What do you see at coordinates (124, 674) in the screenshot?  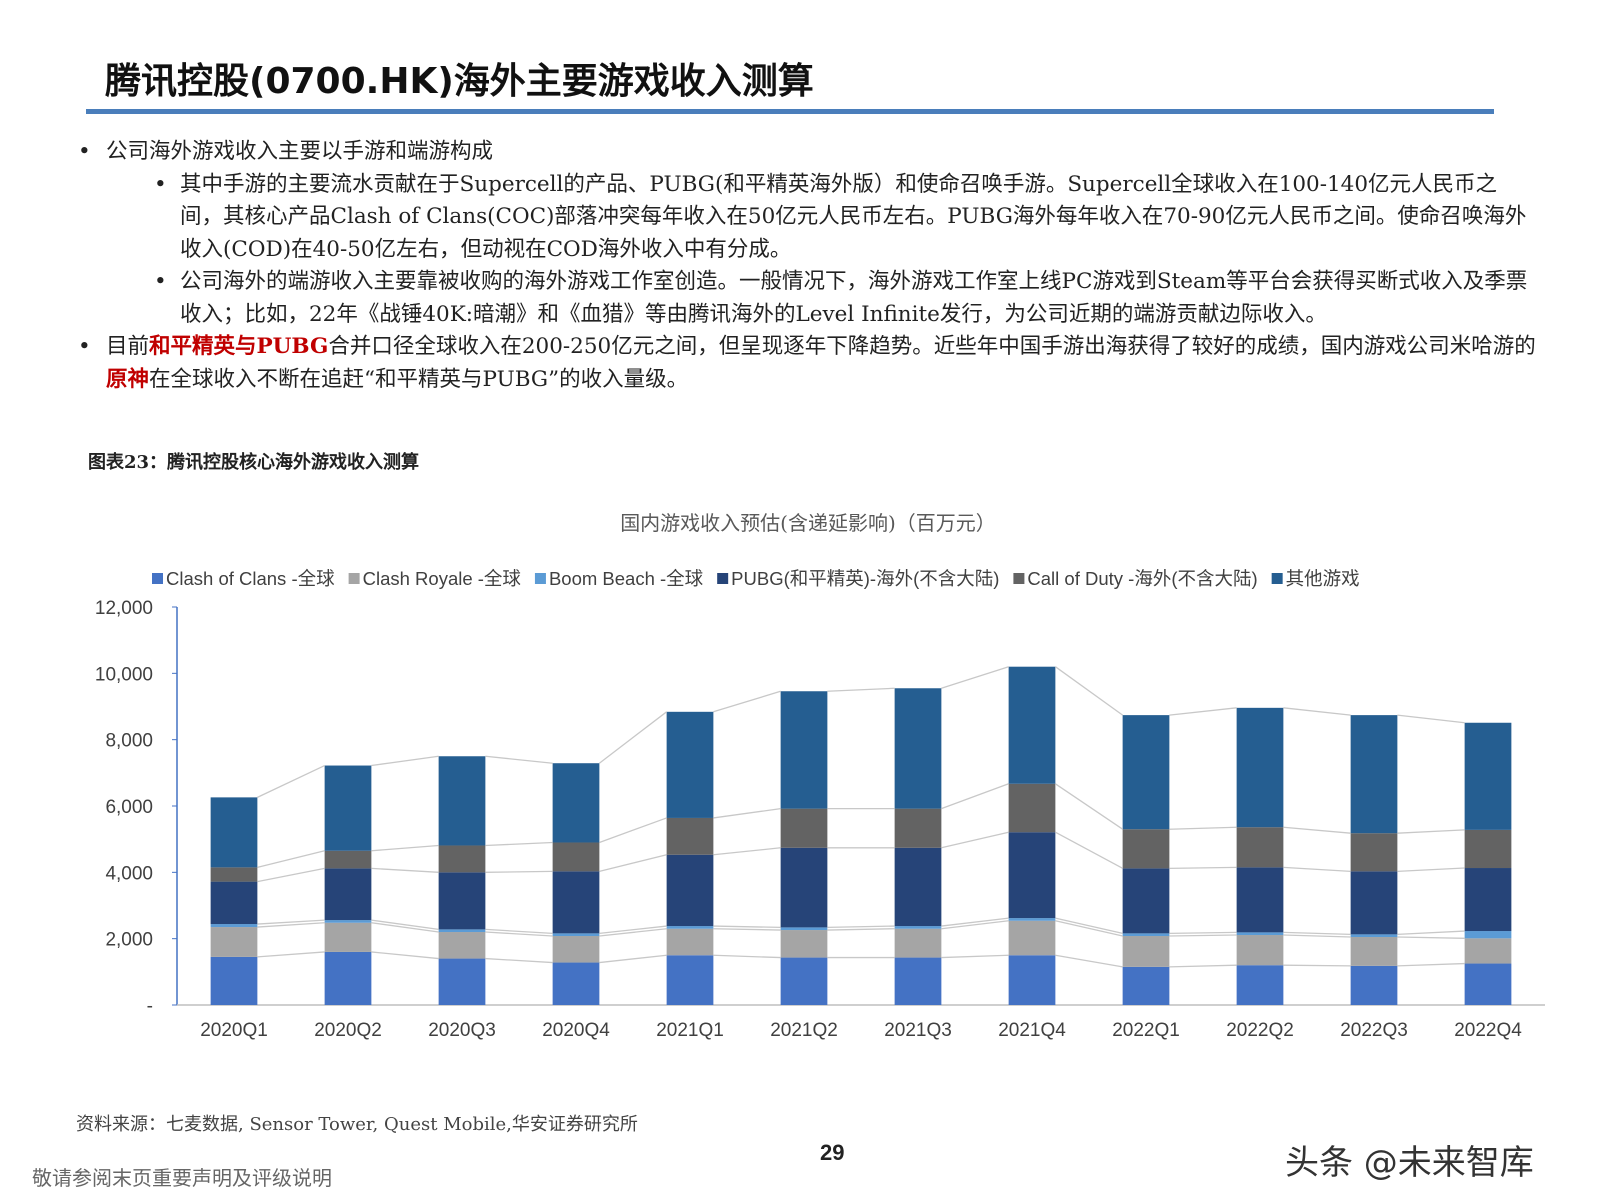 I see `y-tick-label: 10,000` at bounding box center [124, 674].